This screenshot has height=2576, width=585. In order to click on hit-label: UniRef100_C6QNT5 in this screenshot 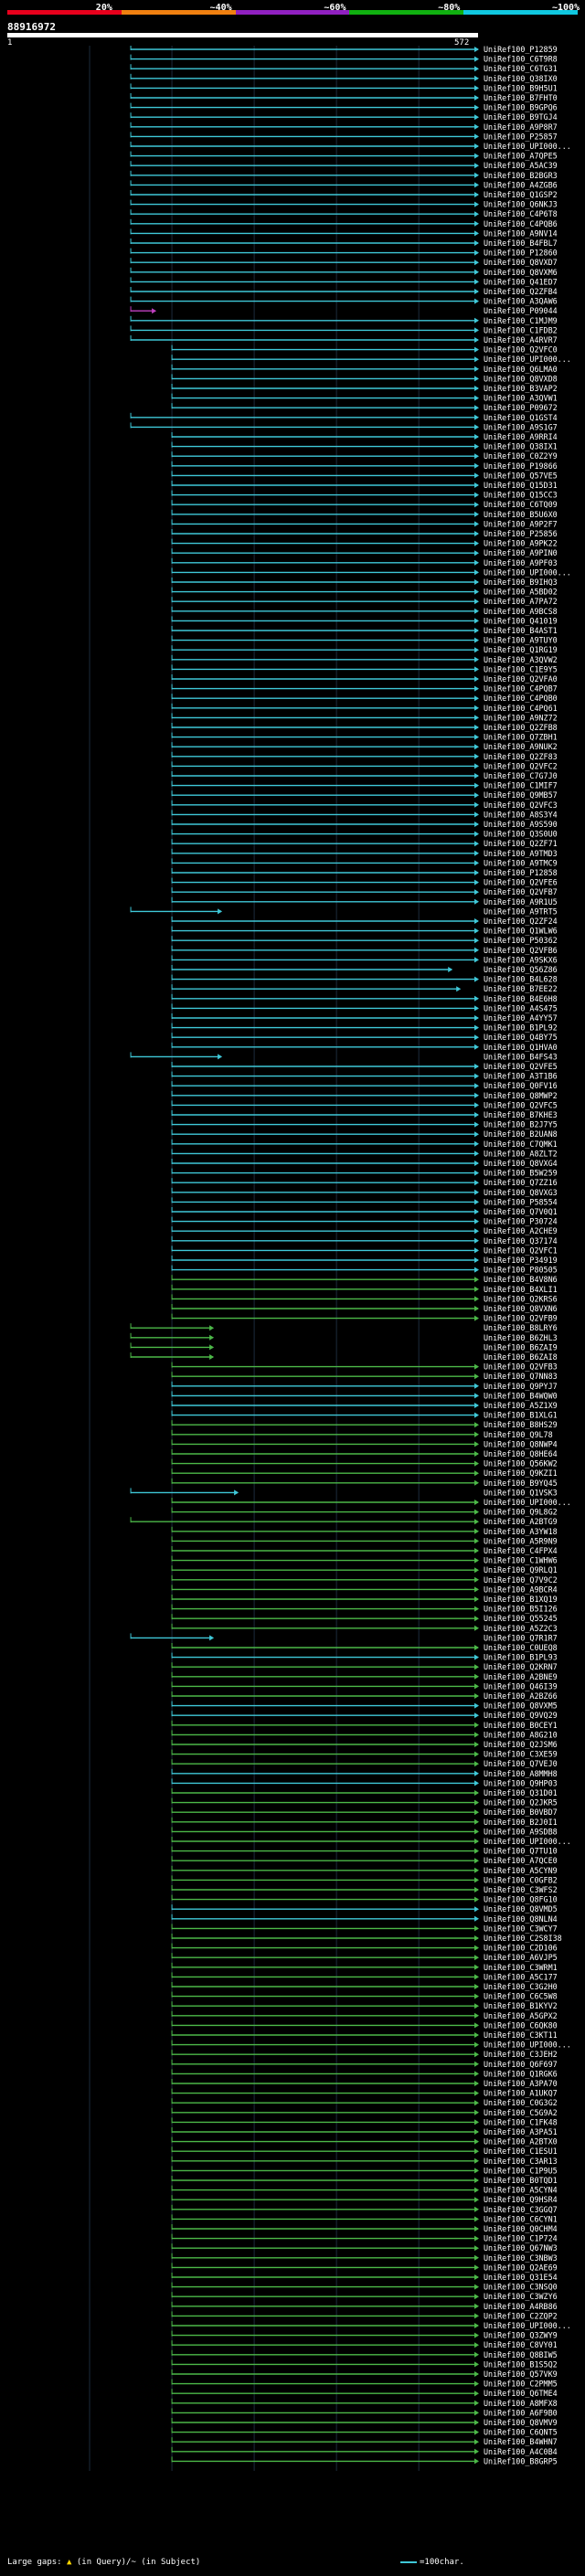, I will do `click(521, 2432)`.